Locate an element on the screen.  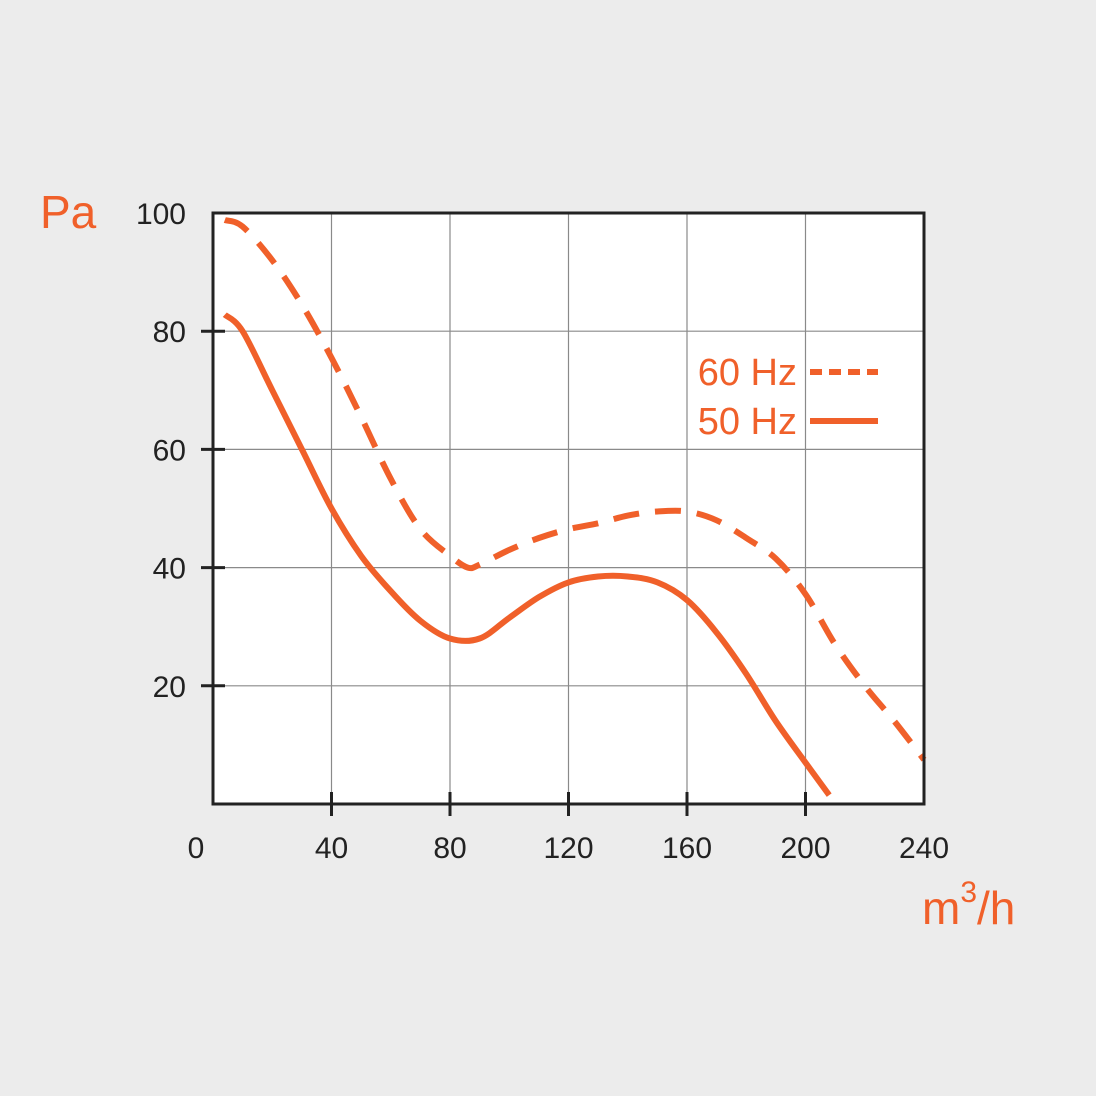
legend: 60 Hz 50 Hz is located at coordinates (788, 397).